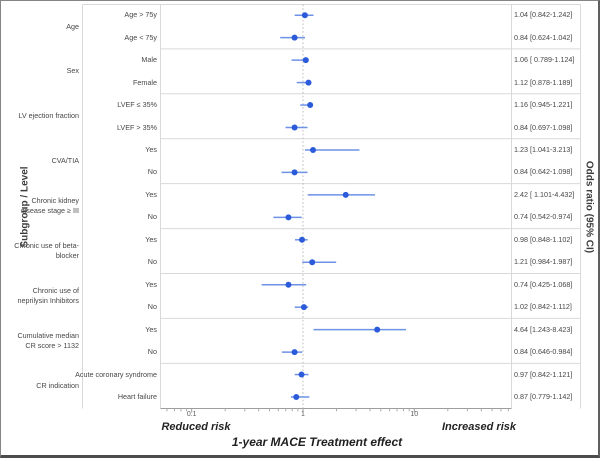 This screenshot has height=458, width=600. I want to click on odds-ratio-value: 1.06 [ 0.789-1.124], so click(544, 60).